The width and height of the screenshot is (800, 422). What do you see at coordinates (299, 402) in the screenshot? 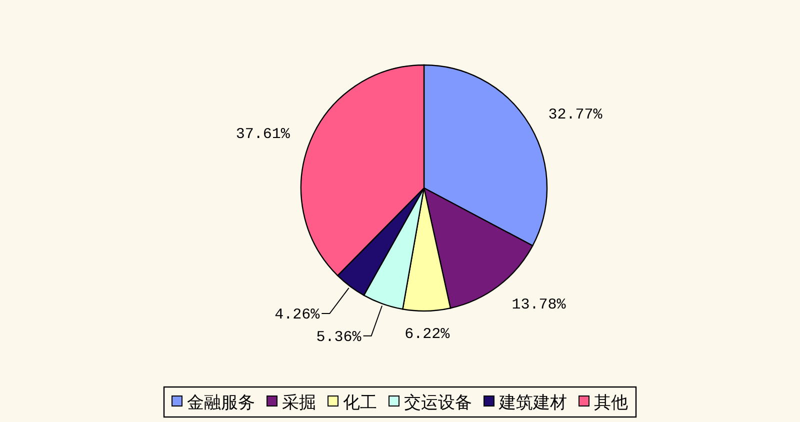
I see `legend-label: 采掘` at bounding box center [299, 402].